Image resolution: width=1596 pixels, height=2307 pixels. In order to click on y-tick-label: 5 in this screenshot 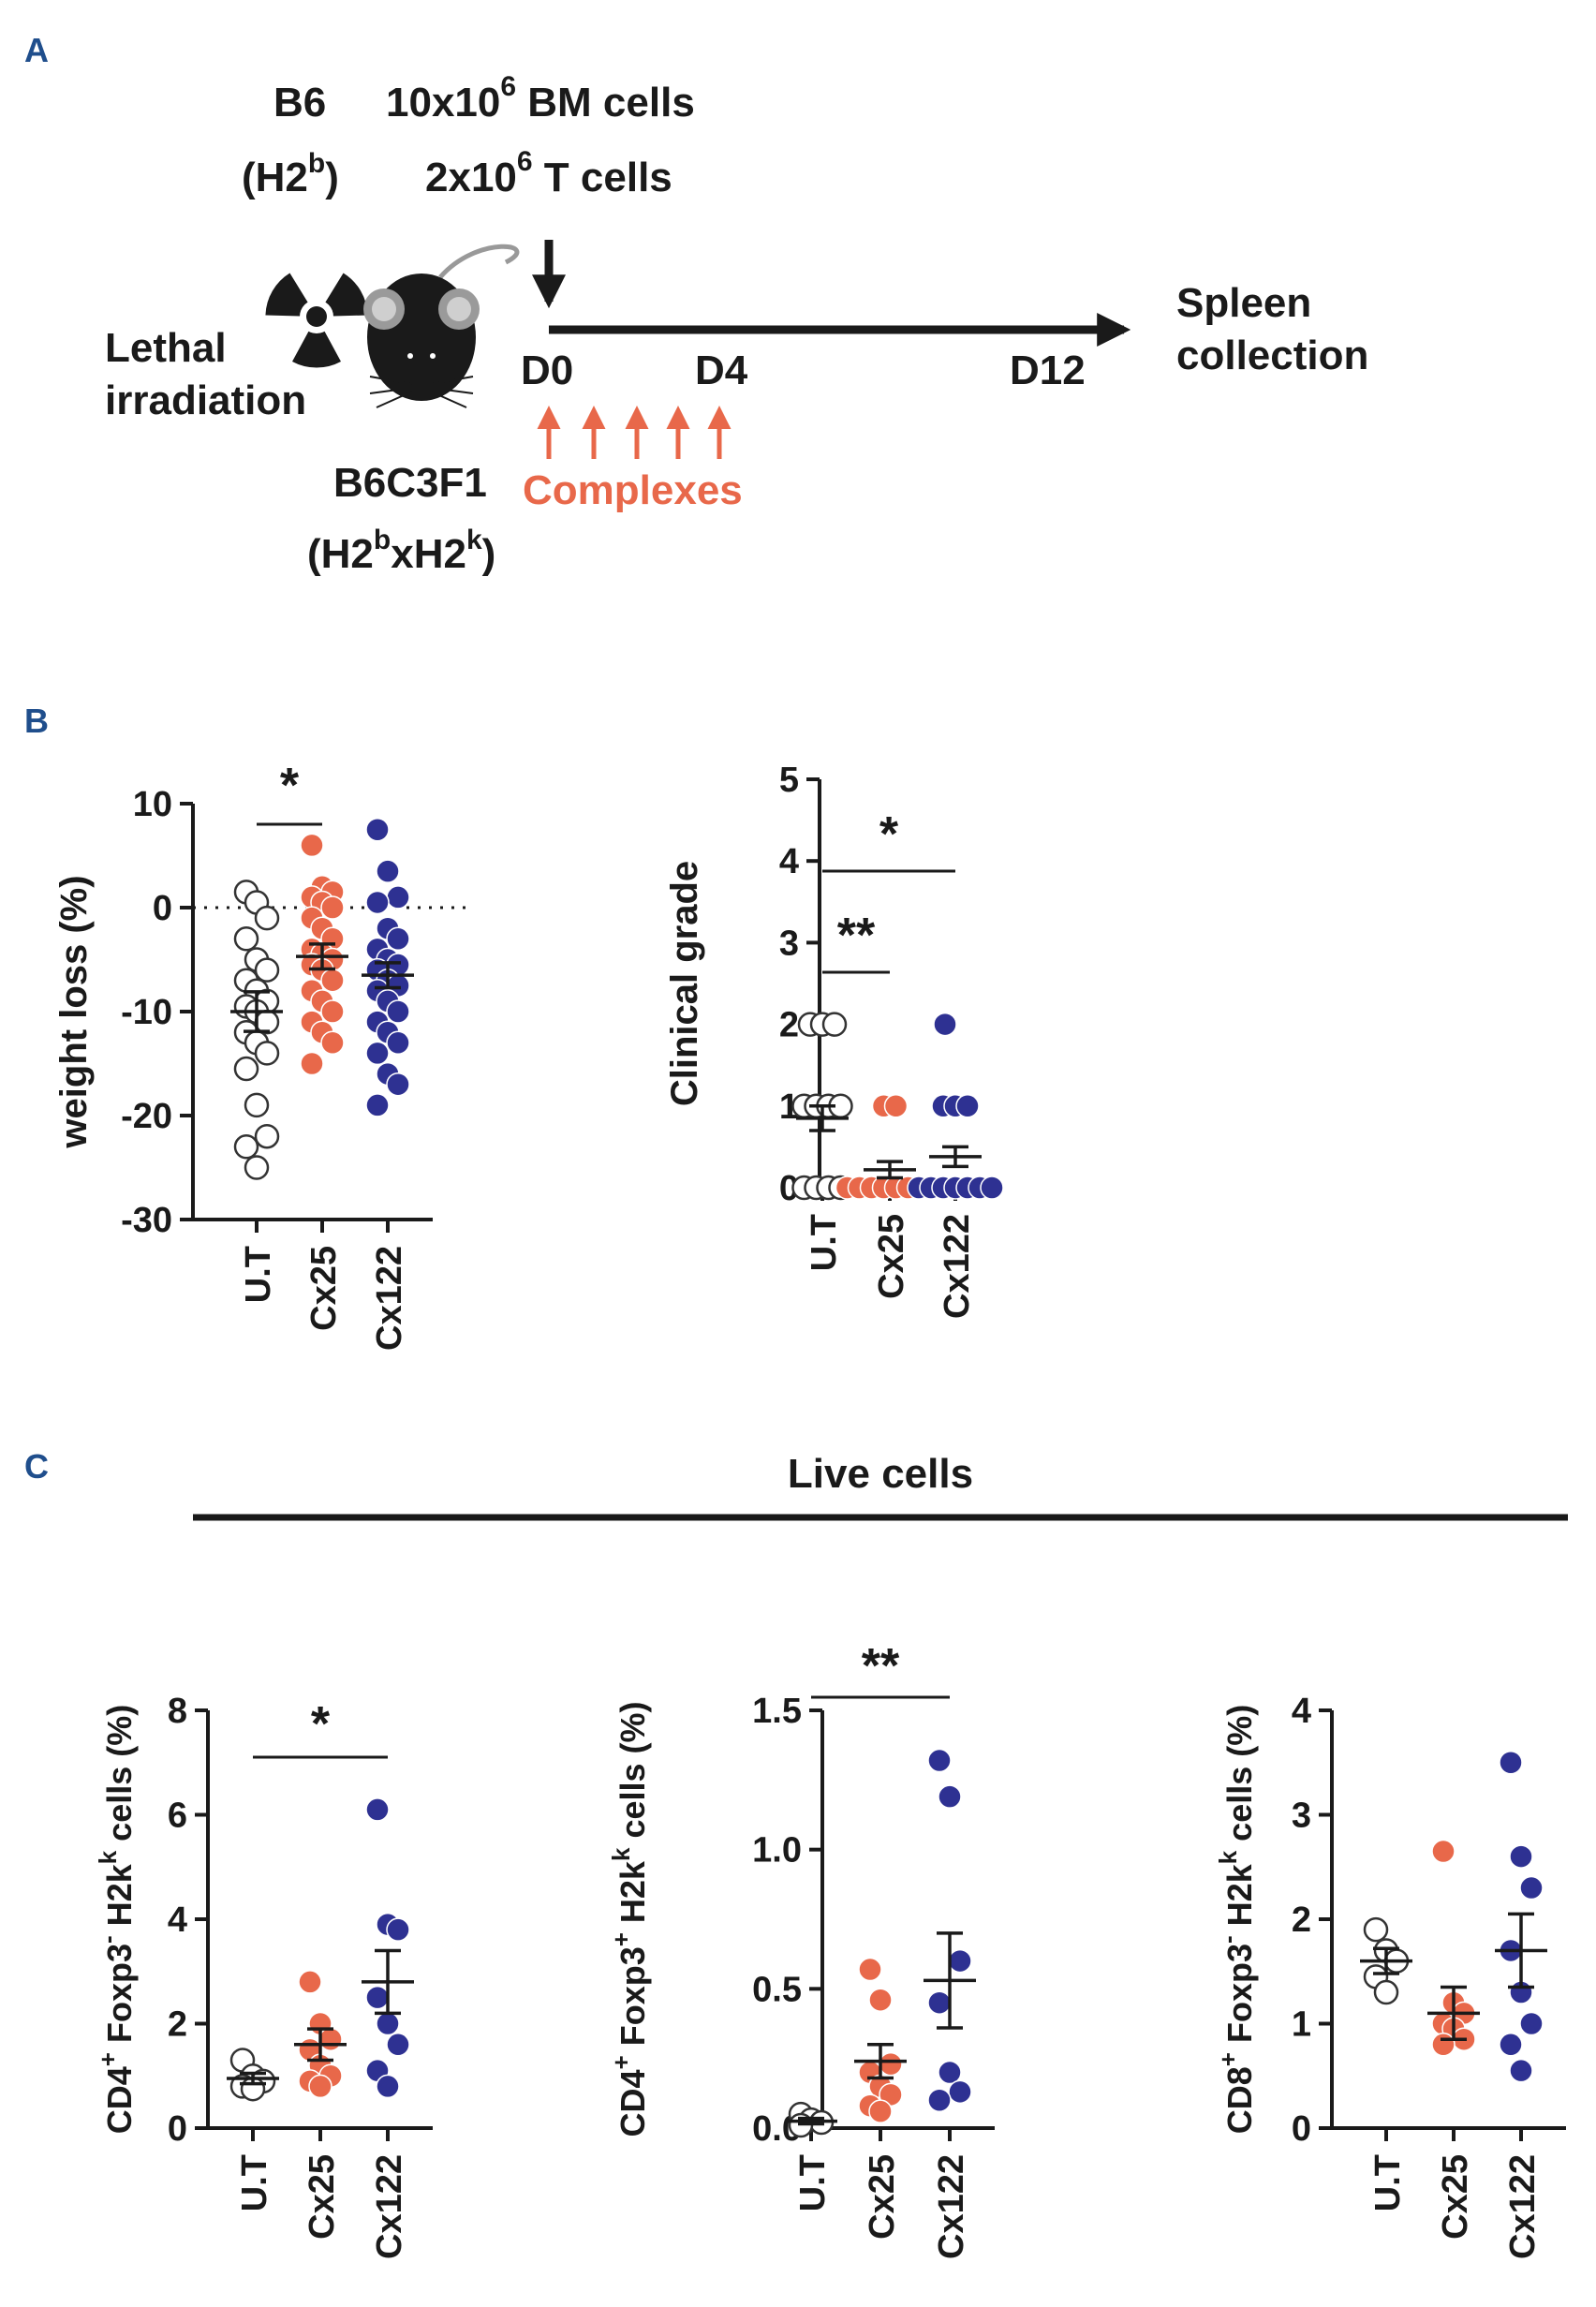, I will do `click(789, 780)`.